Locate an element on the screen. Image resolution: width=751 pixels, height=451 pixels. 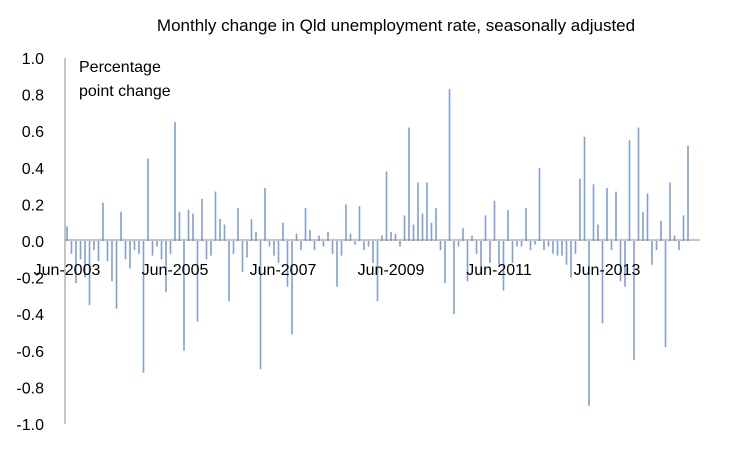
y-tick-label: 0.4 is located at coordinates (33, 169).